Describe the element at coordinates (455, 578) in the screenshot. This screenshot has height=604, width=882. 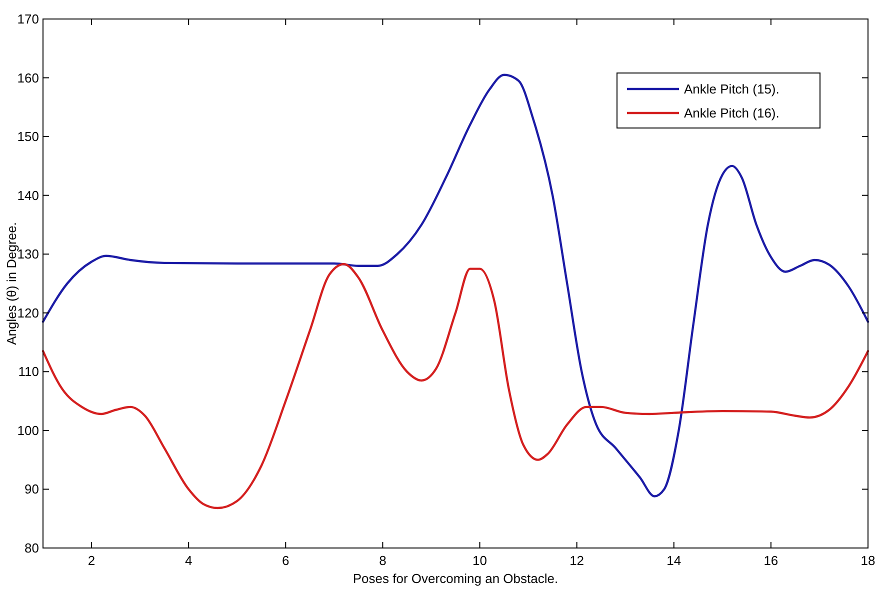
I see `x-axis-title: Poses for Overcoming an Obstacle.` at that location.